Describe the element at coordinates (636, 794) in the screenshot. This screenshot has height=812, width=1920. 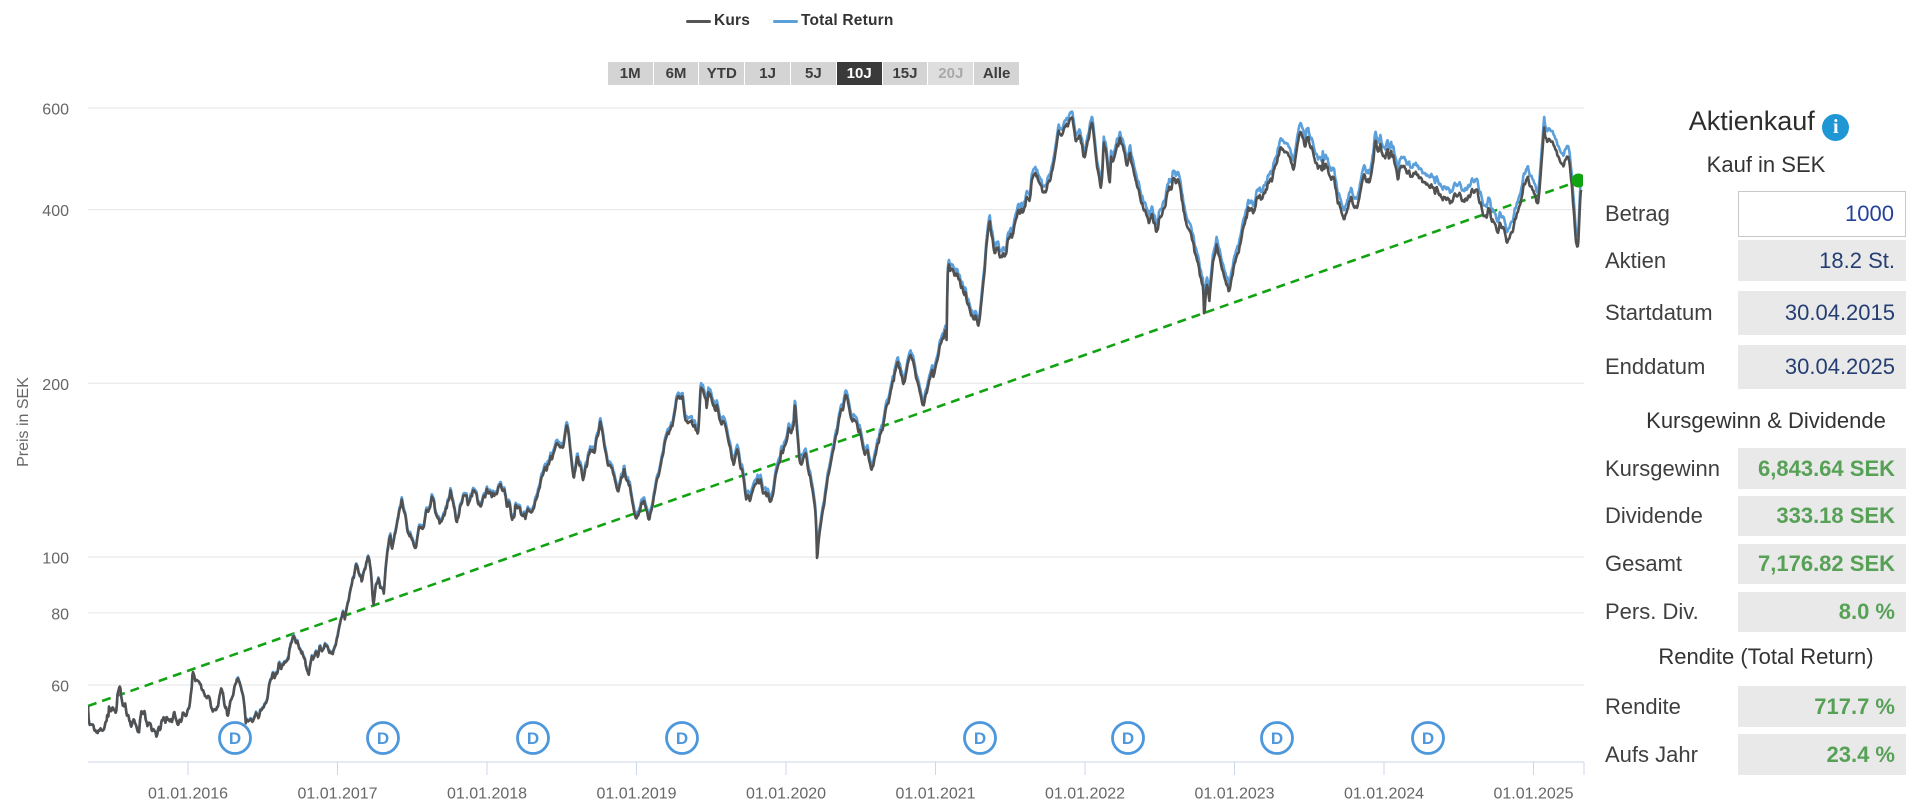
I see `svg-text: 01.01.2019` at that location.